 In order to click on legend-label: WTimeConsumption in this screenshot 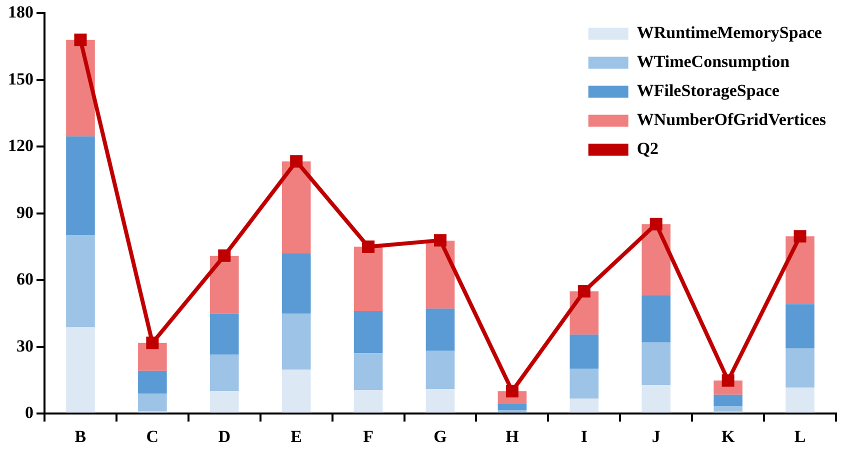, I will do `click(713, 62)`.